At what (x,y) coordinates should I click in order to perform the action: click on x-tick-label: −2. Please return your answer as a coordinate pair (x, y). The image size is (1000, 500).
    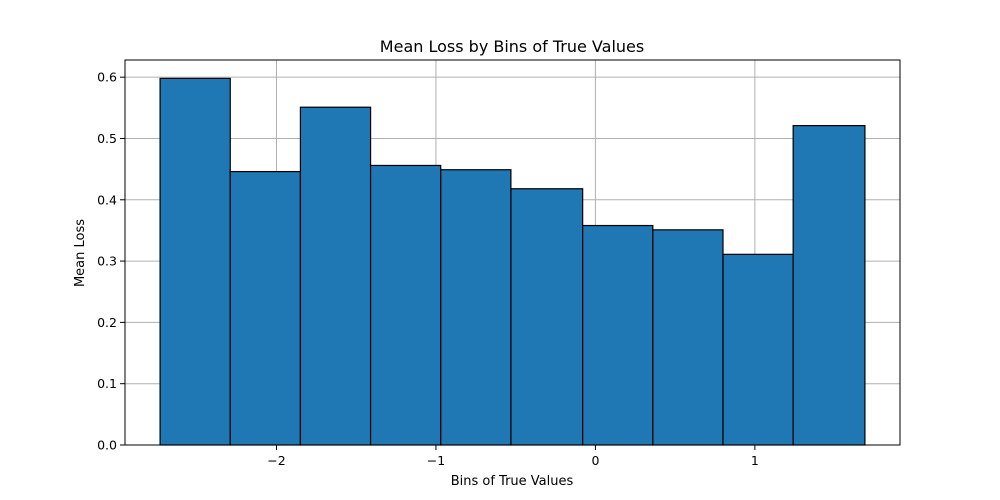
    Looking at the image, I should click on (276, 460).